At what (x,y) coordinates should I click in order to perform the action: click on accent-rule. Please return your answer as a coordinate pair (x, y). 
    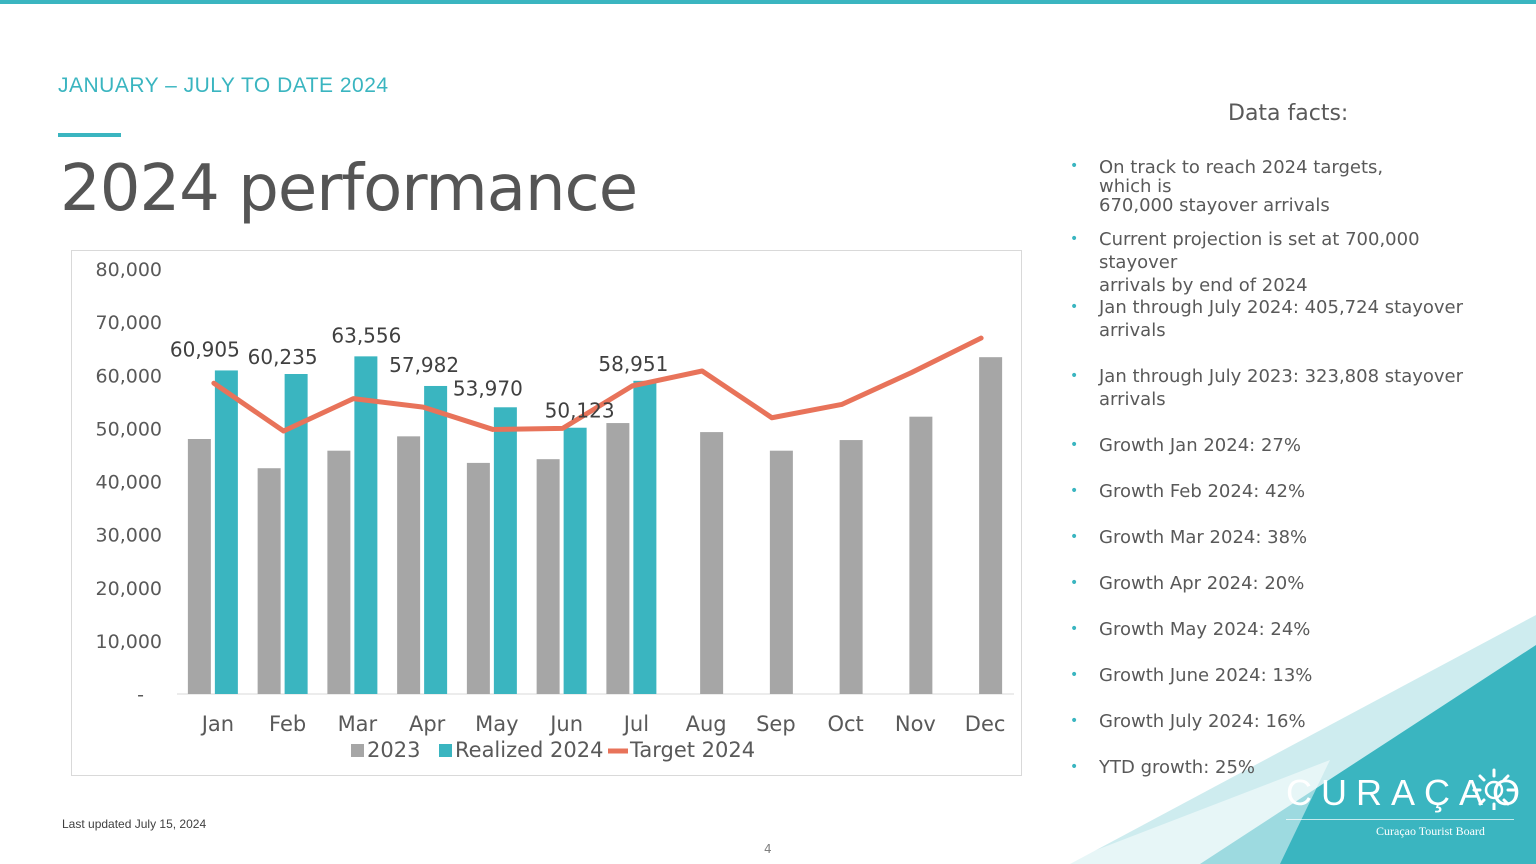
    Looking at the image, I should click on (89, 135).